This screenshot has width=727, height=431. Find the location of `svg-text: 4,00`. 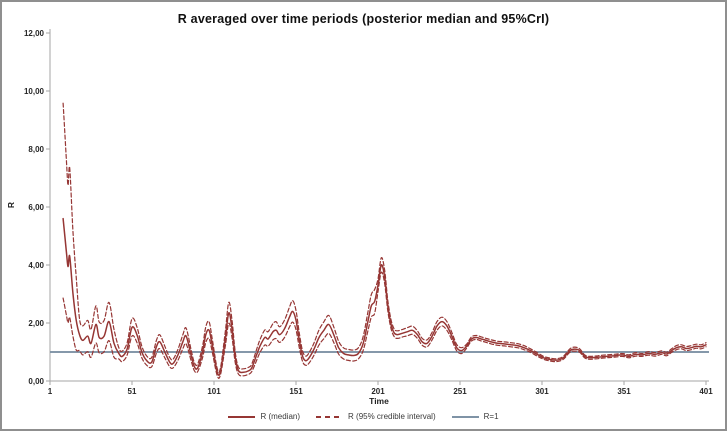

svg-text: 4,00 is located at coordinates (36, 265).